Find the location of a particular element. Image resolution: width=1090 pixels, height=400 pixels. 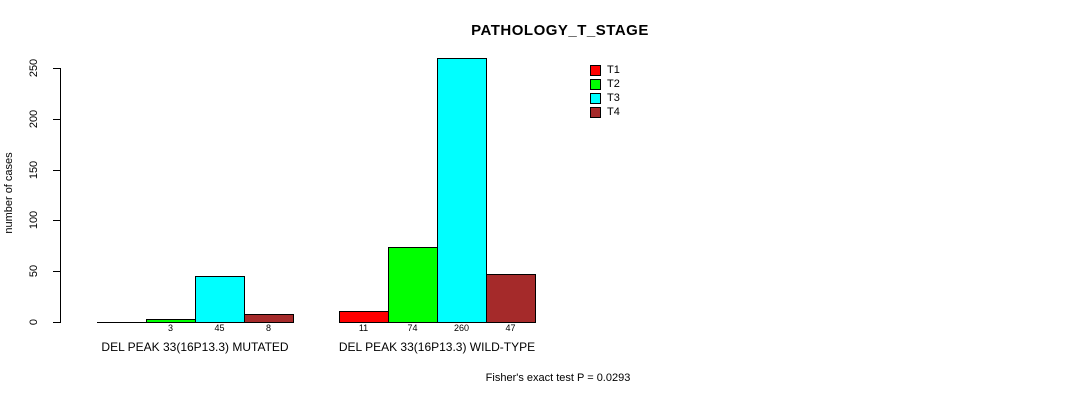

legend-label: T2 is located at coordinates (613, 83).